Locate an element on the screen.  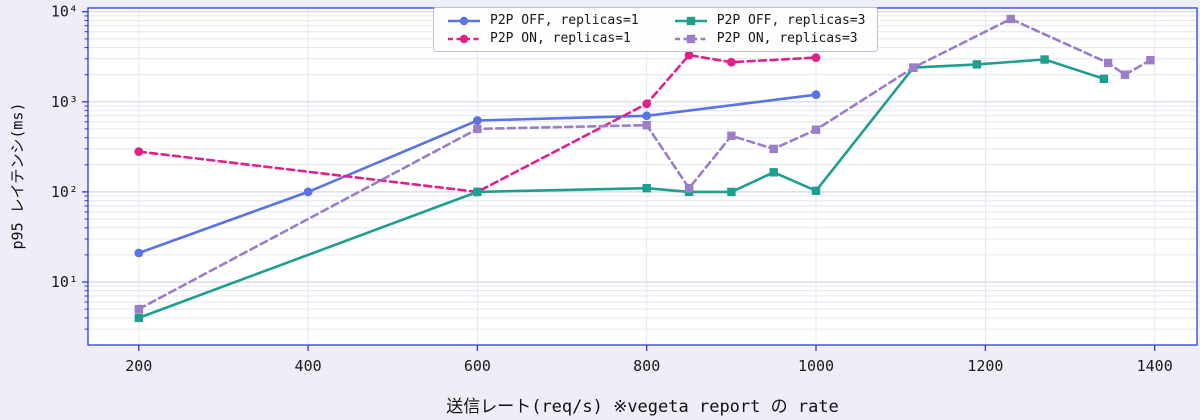
svg-text: 800 is located at coordinates (646, 366).